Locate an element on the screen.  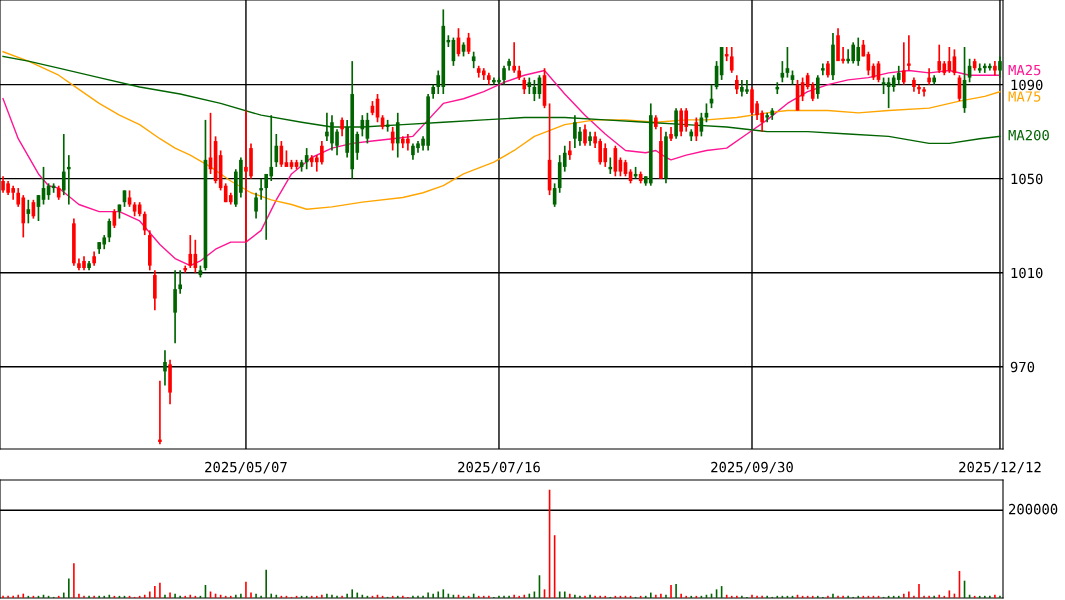
x-tick-label: 2025/05/07 is located at coordinates (246, 467).